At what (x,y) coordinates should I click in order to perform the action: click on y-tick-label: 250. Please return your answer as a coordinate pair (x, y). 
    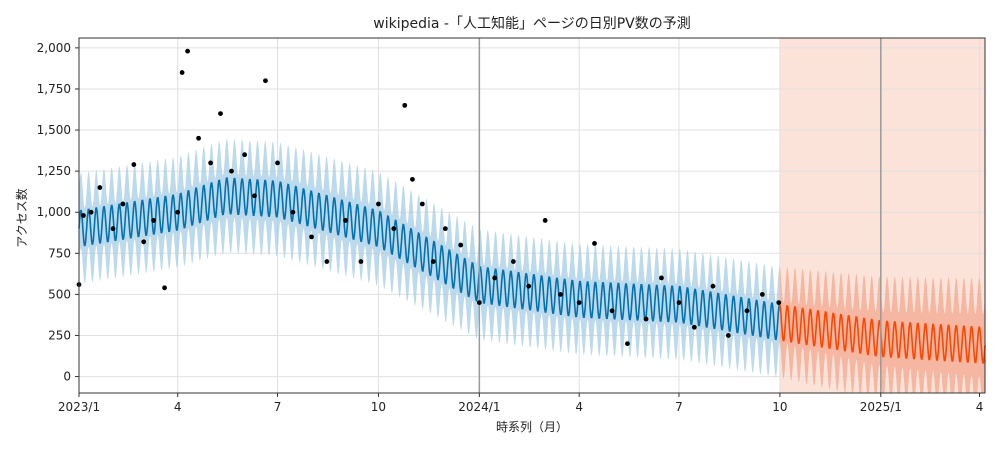
    Looking at the image, I should click on (59, 335).